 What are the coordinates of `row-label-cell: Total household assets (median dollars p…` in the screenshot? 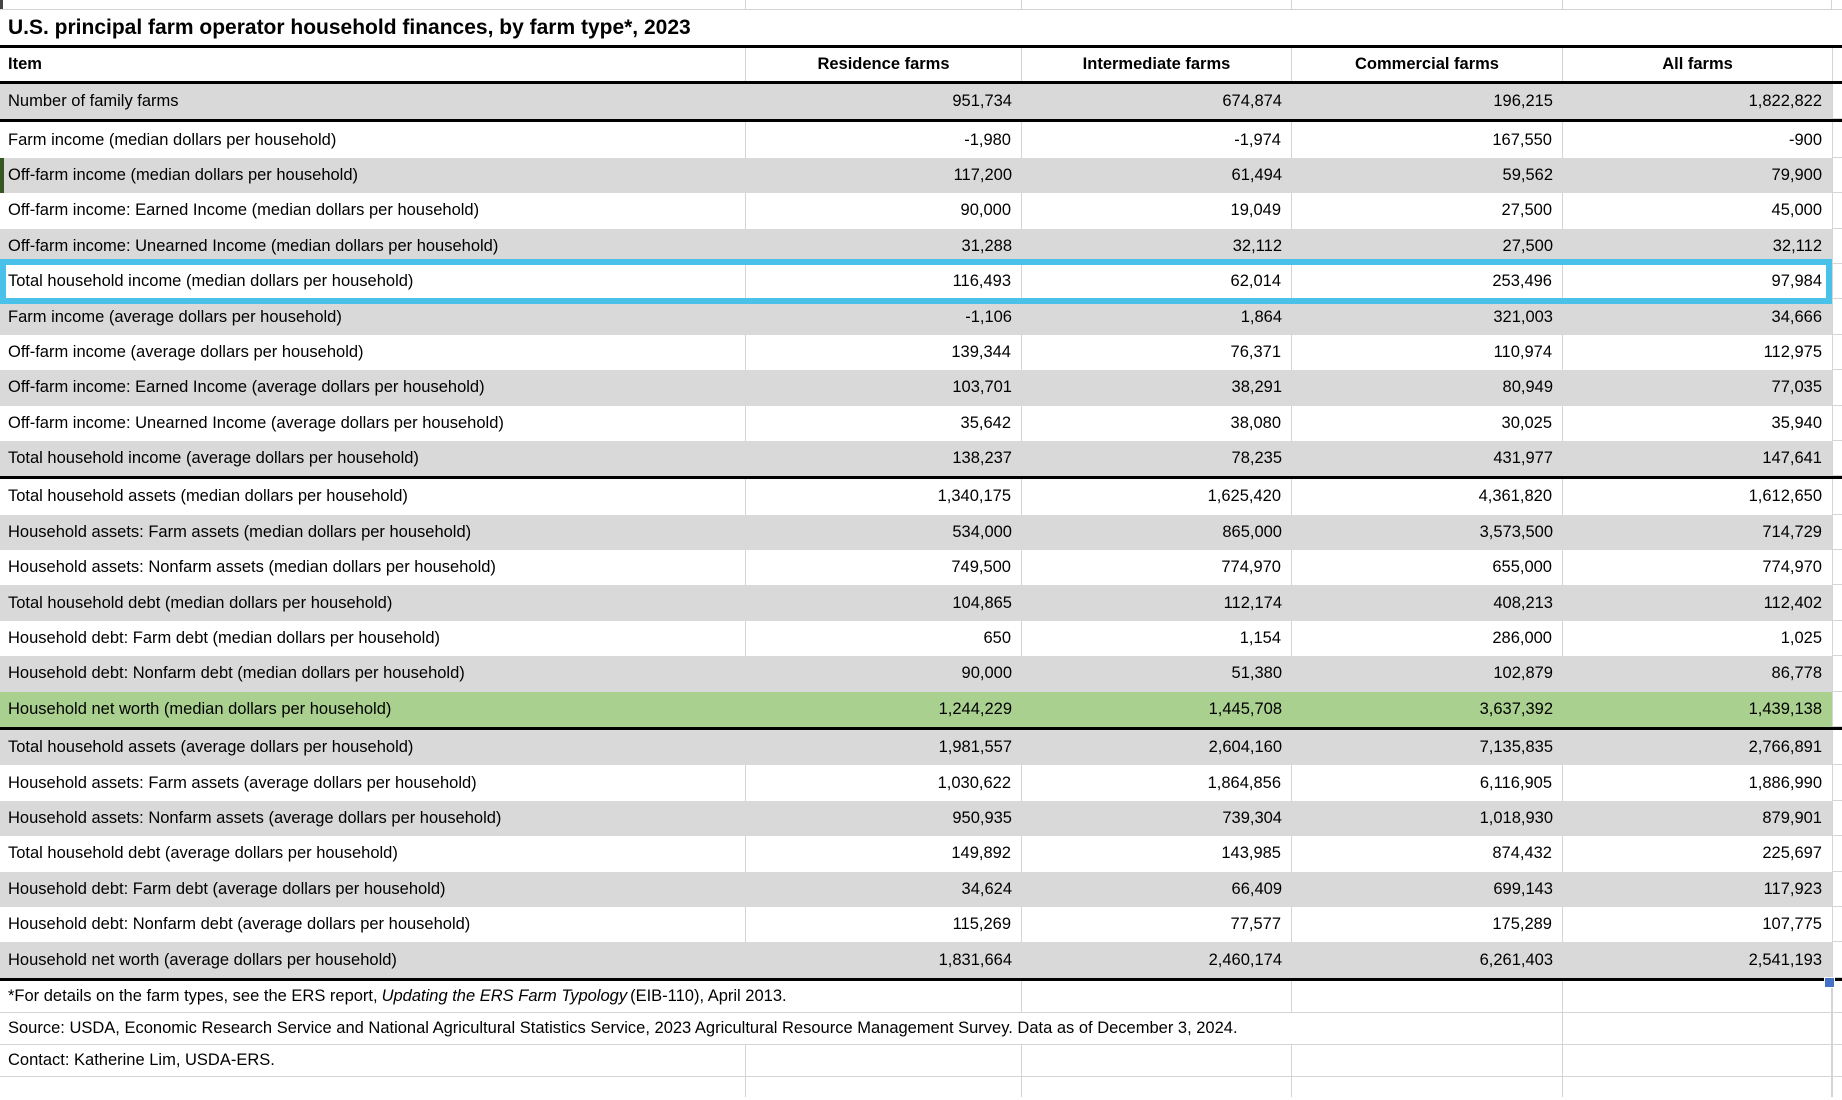 It's located at (373, 497).